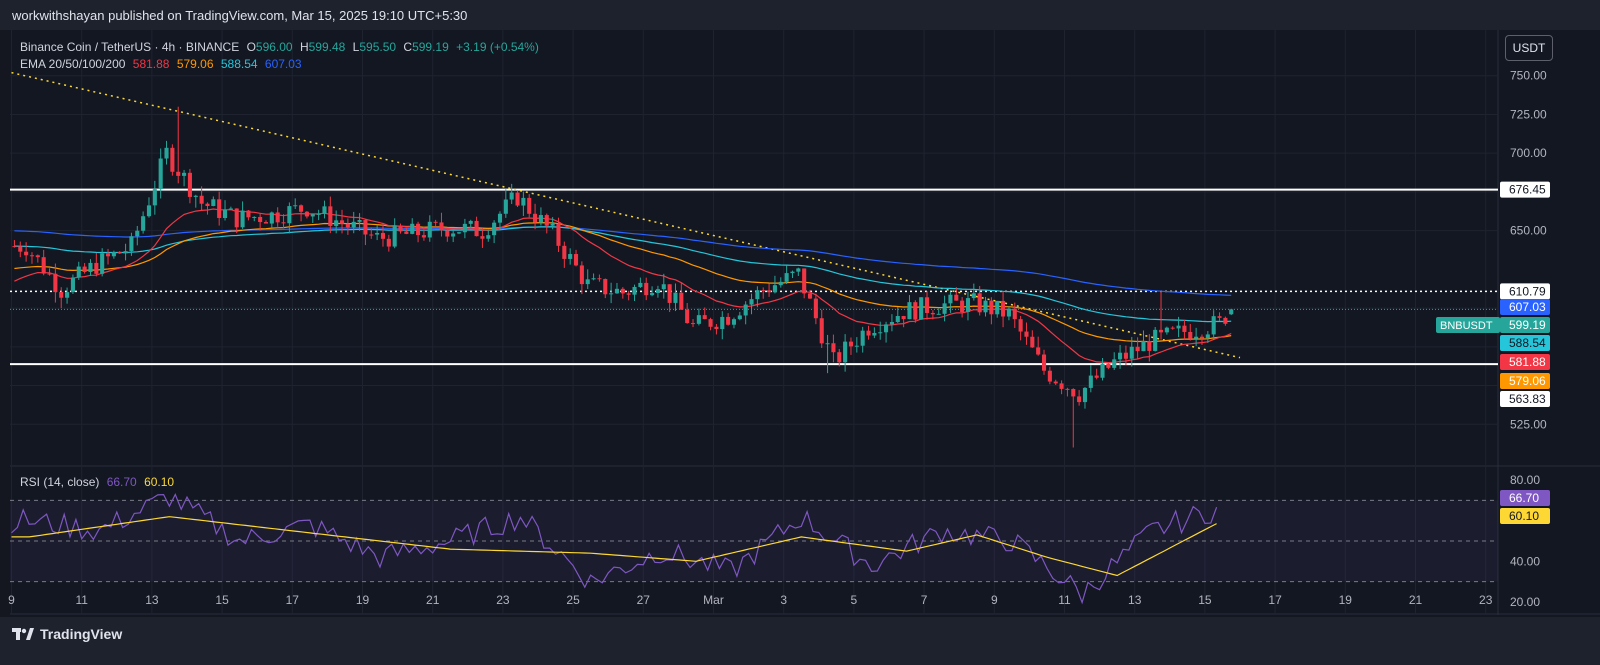  I want to click on close-label: C, so click(408, 47).